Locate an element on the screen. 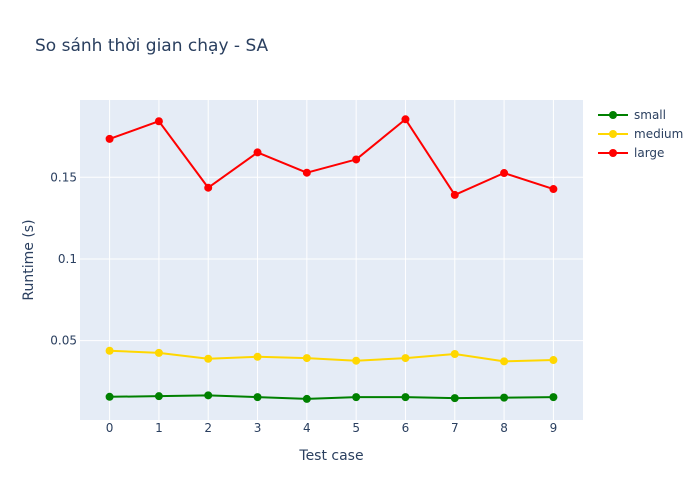 The height and width of the screenshot is (500, 700). series-line-large is located at coordinates (331, 157).